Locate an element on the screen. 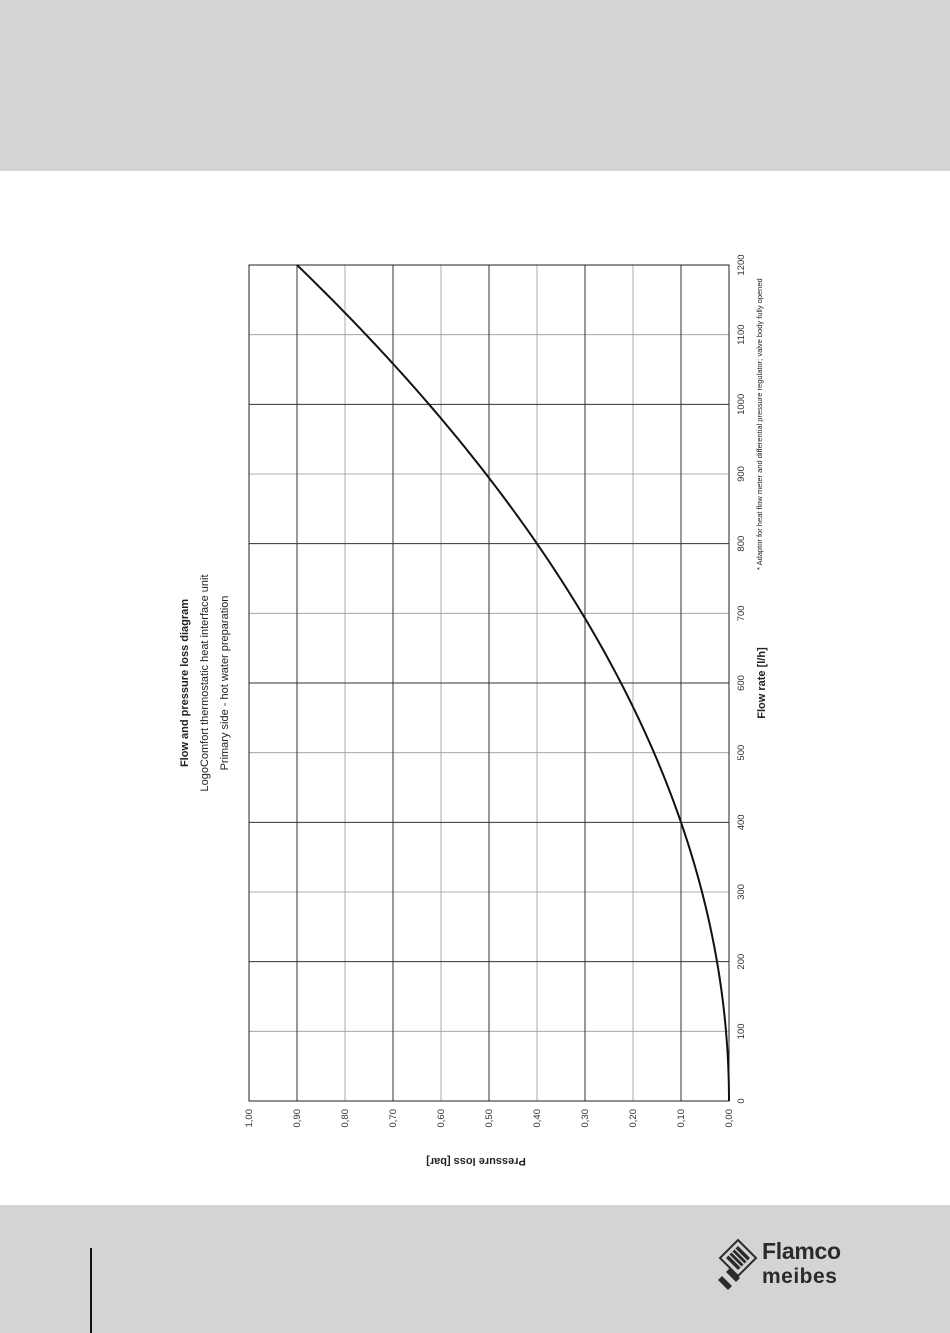 Image resolution: width=950 pixels, height=1333 pixels. y-tick-label: 0,50 is located at coordinates (489, 1118).